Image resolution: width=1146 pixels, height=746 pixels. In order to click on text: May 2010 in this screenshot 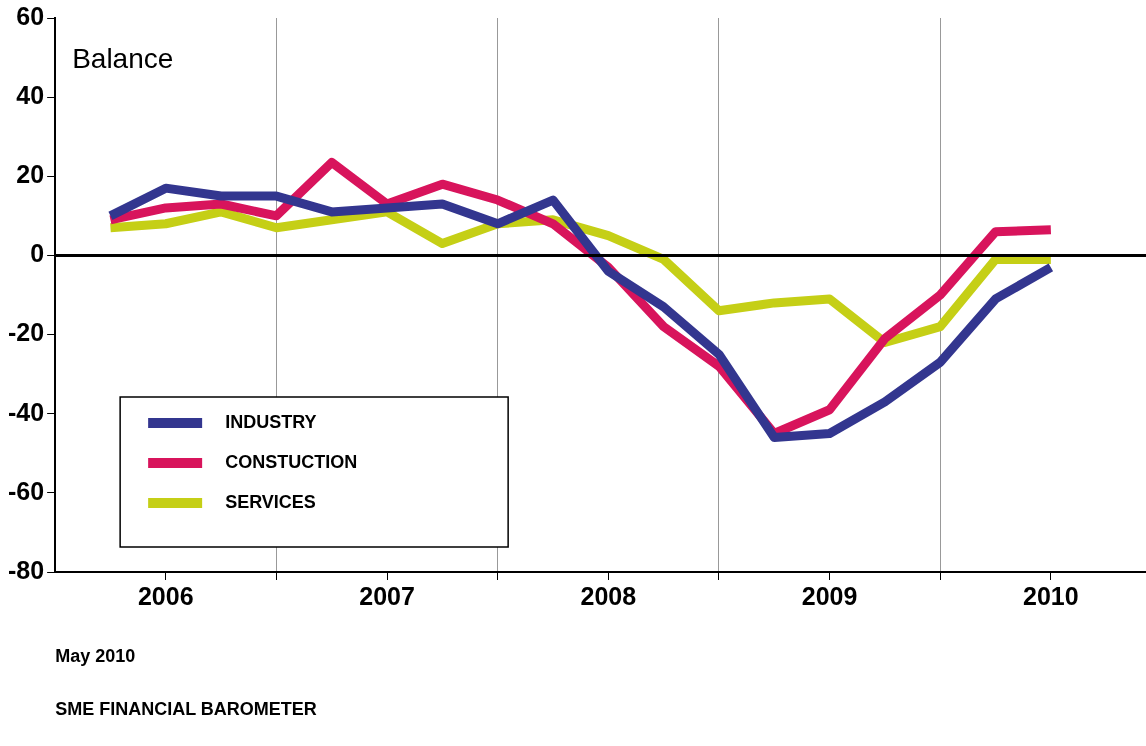, I will do `click(95, 656)`.